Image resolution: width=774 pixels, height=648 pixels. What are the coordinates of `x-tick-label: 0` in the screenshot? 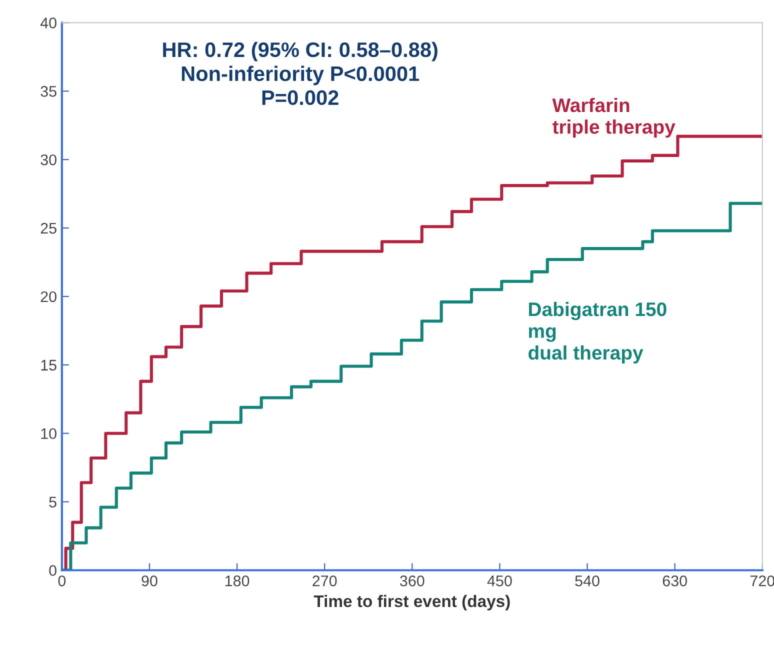 It's located at (62, 581).